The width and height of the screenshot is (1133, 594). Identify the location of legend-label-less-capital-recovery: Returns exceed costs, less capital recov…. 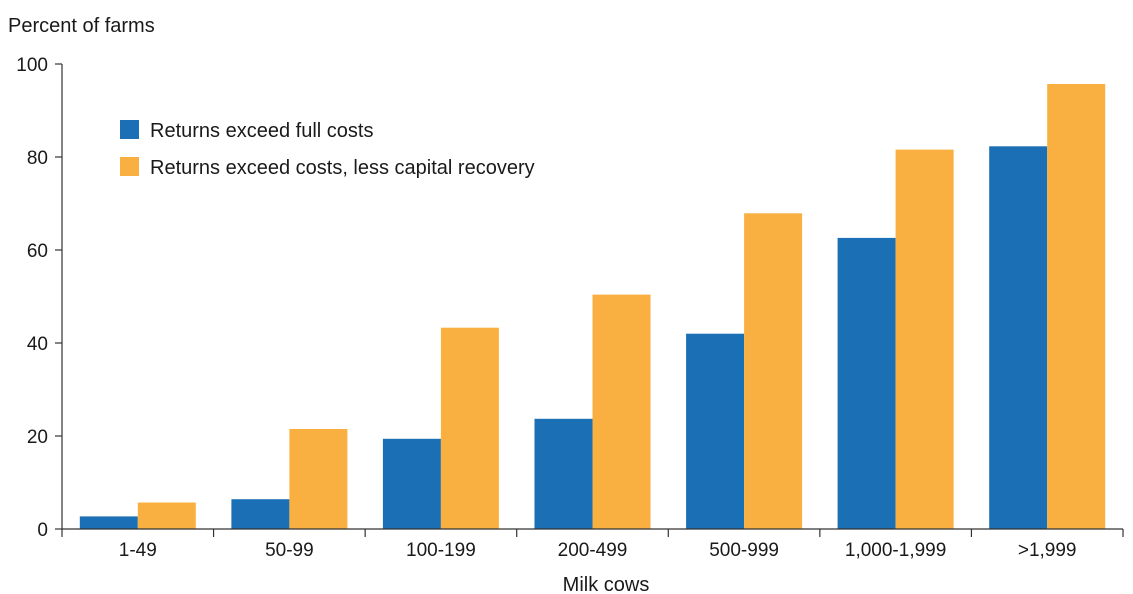
(342, 168).